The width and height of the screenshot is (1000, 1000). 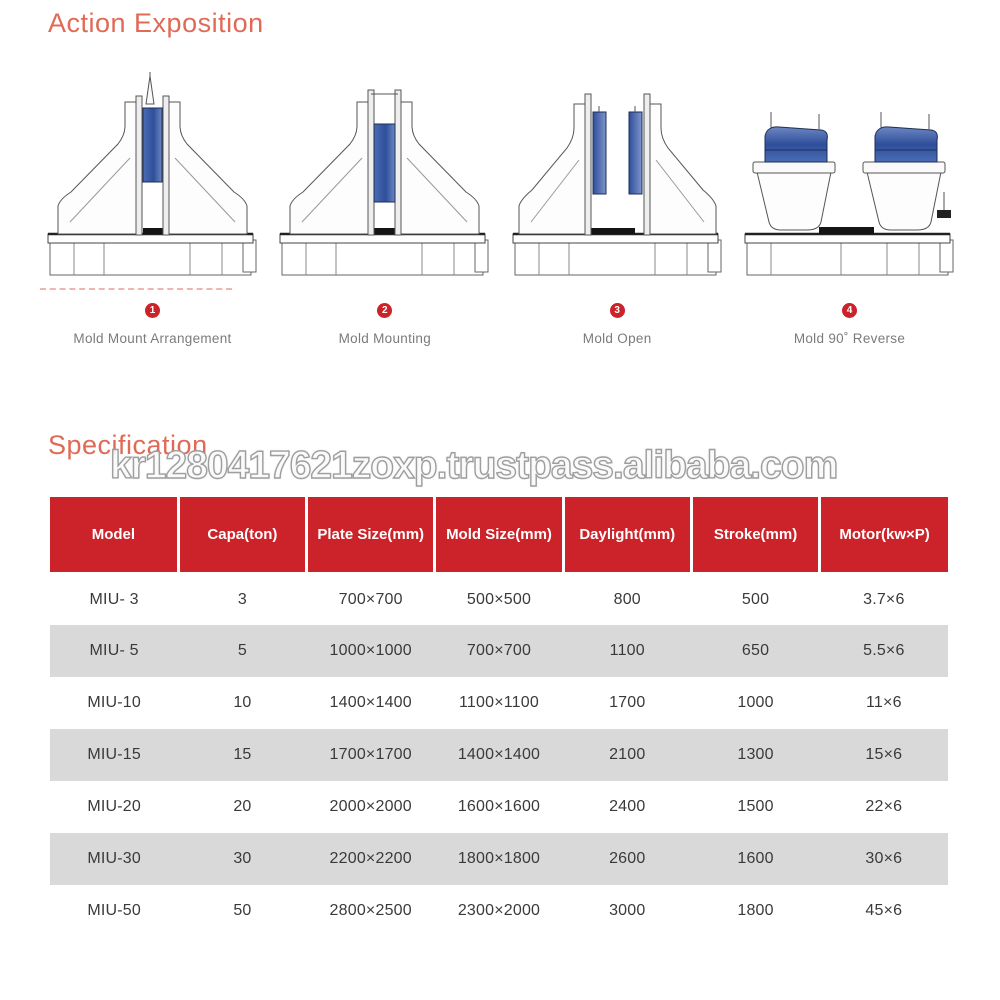 I want to click on table-cell: 1700, so click(x=627, y=702).